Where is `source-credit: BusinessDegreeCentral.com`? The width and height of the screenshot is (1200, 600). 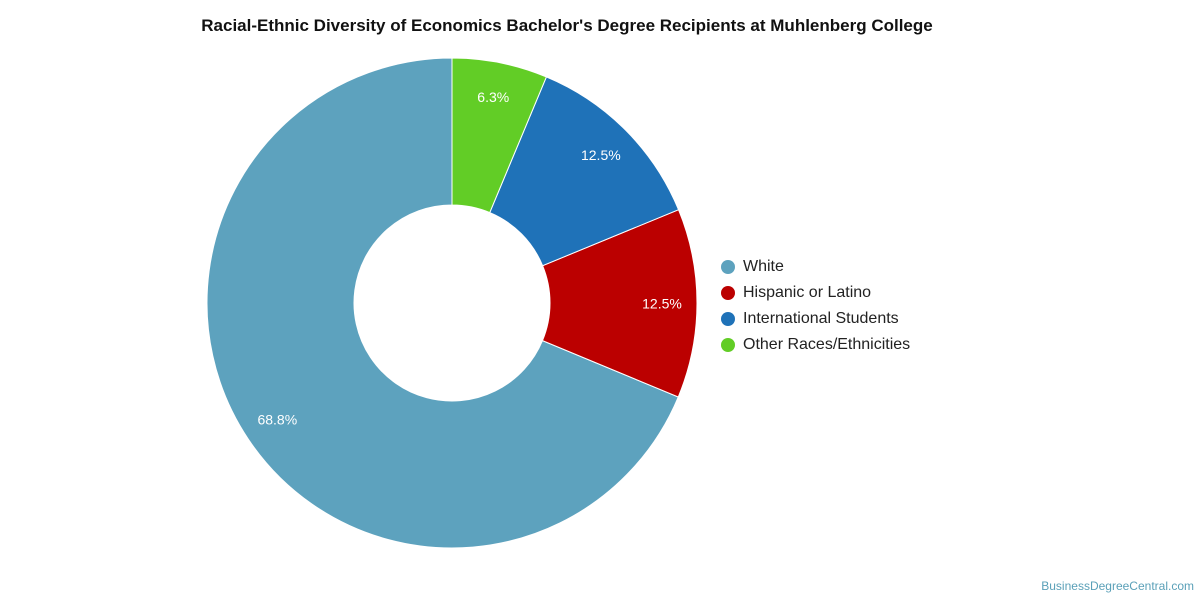 source-credit: BusinessDegreeCentral.com is located at coordinates (1117, 586).